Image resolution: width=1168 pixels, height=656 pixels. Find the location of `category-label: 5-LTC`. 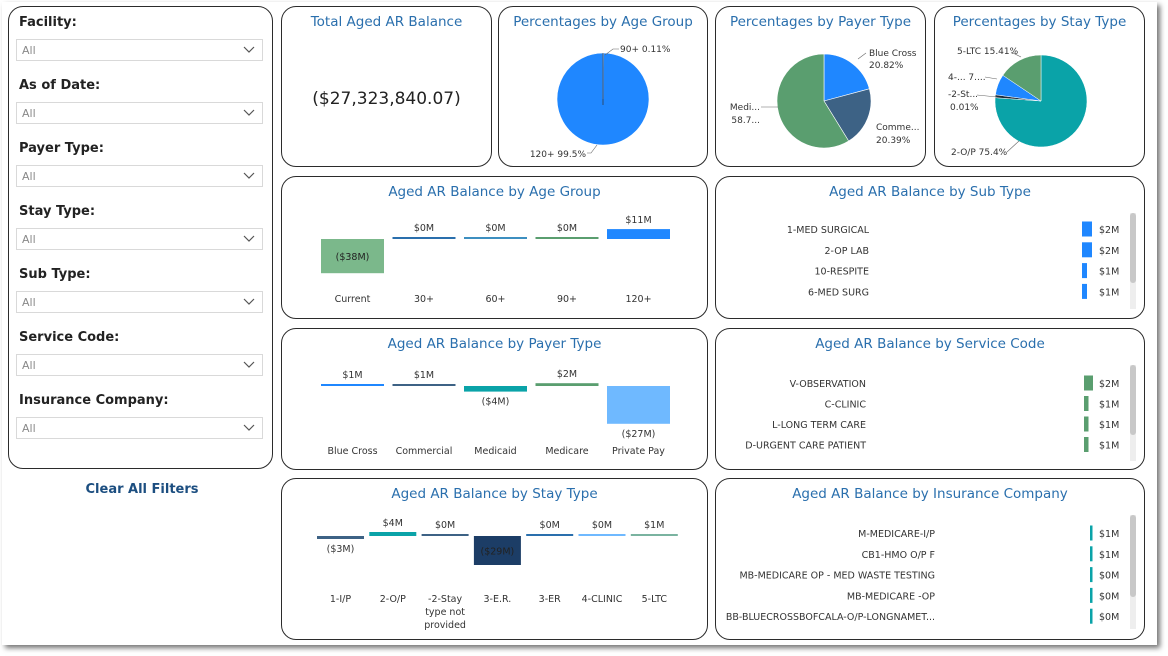

category-label: 5-LTC is located at coordinates (655, 599).